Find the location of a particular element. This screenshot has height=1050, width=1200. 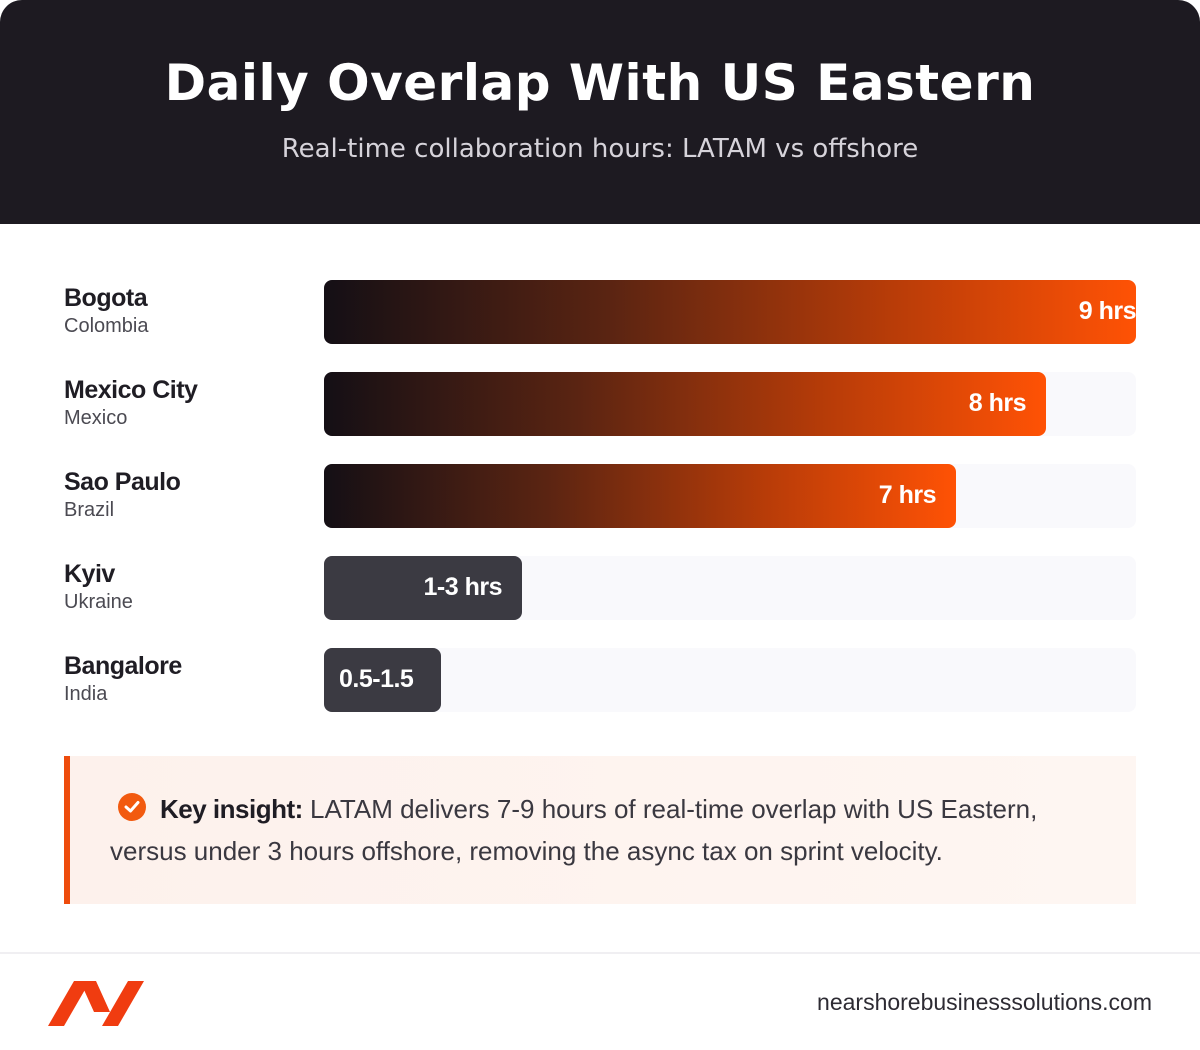

bar-track is located at coordinates (730, 680).